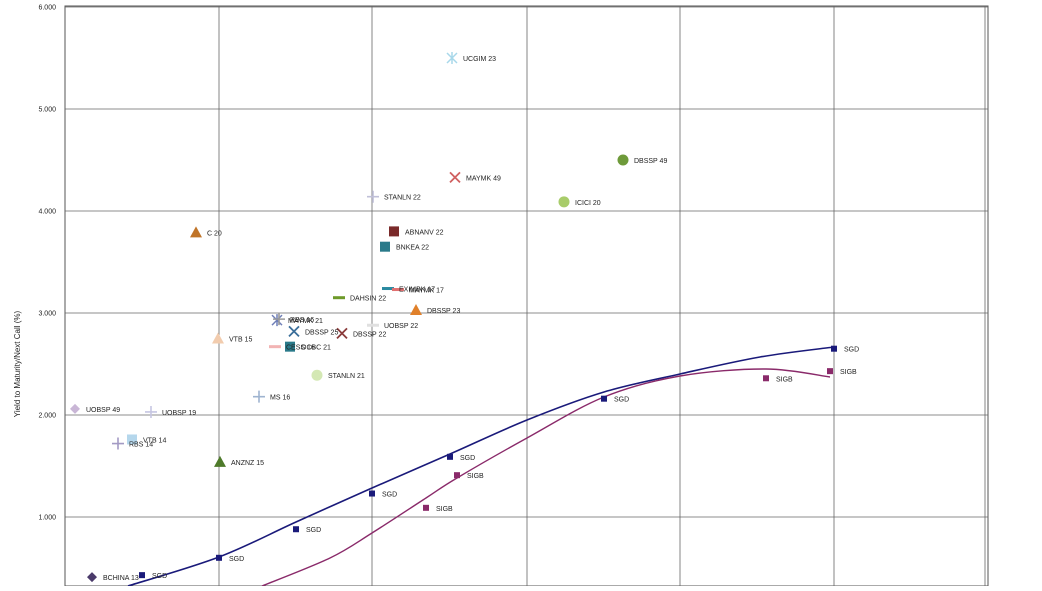 The width and height of the screenshot is (1042, 591). Describe the element at coordinates (424, 232) in the screenshot. I see `label-abnanv-22: ABNANV 22` at that location.